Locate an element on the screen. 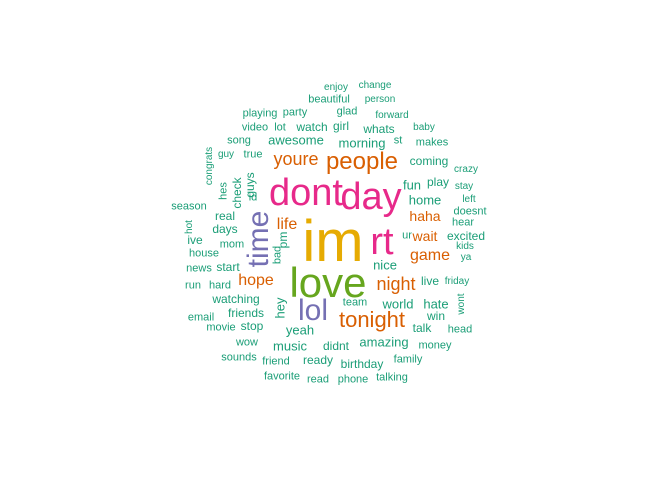 The height and width of the screenshot is (480, 672). word-person: person is located at coordinates (380, 99).